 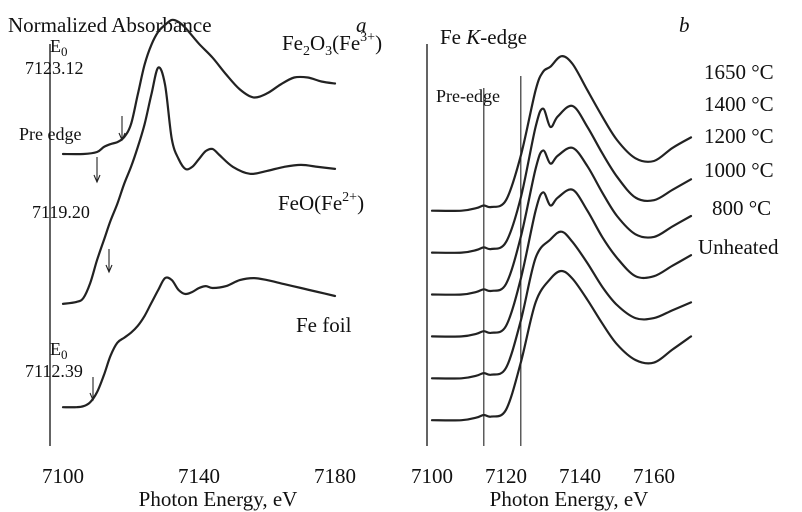 I want to click on tick-label-b-7100: 7100, so click(x=432, y=476).